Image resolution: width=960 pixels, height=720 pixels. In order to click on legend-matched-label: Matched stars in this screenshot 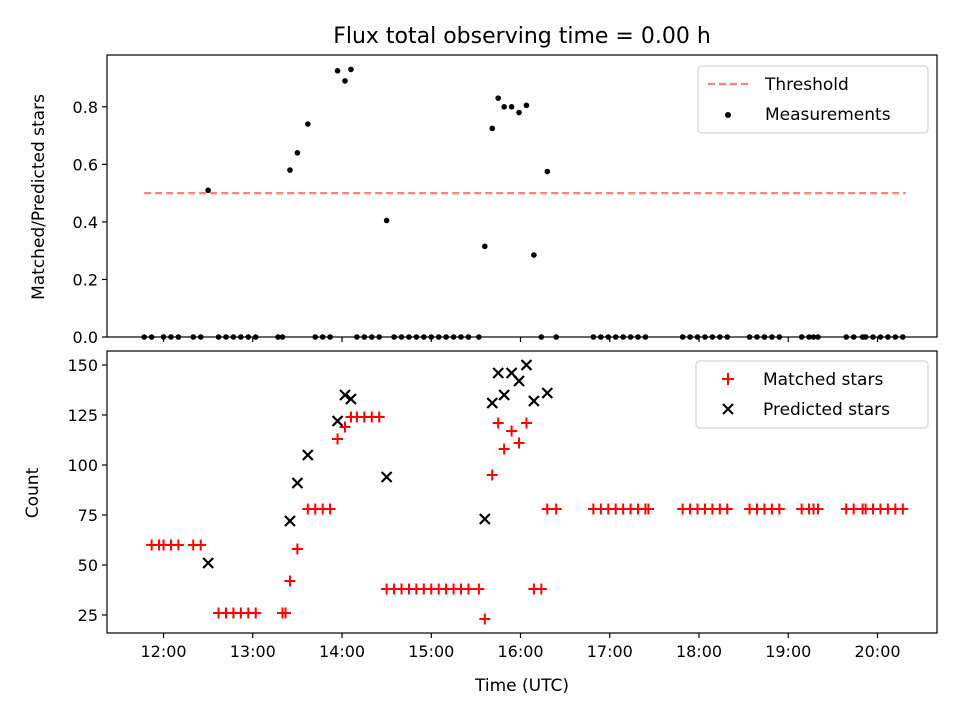, I will do `click(823, 380)`.